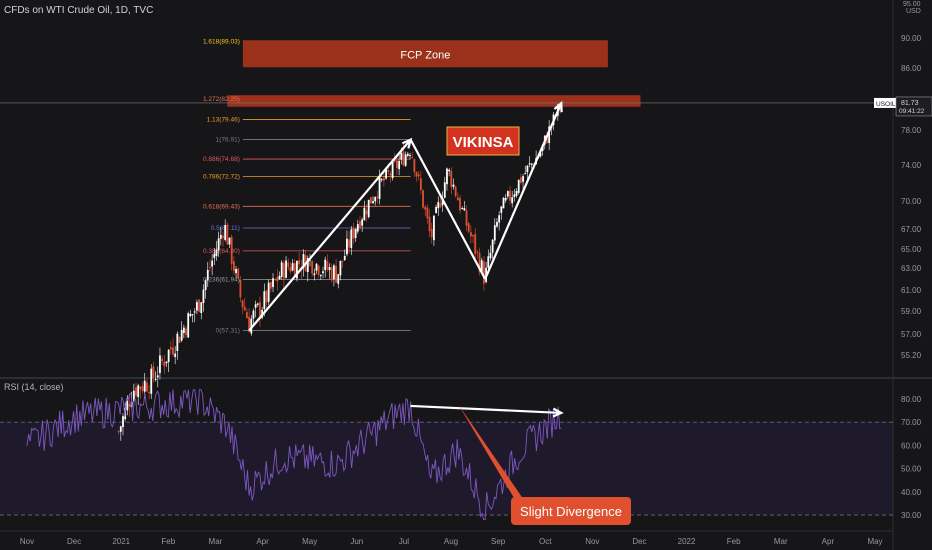 Image resolution: width=932 pixels, height=550 pixels. Describe the element at coordinates (425, 54) in the screenshot. I see `fcp-zone-box` at that location.